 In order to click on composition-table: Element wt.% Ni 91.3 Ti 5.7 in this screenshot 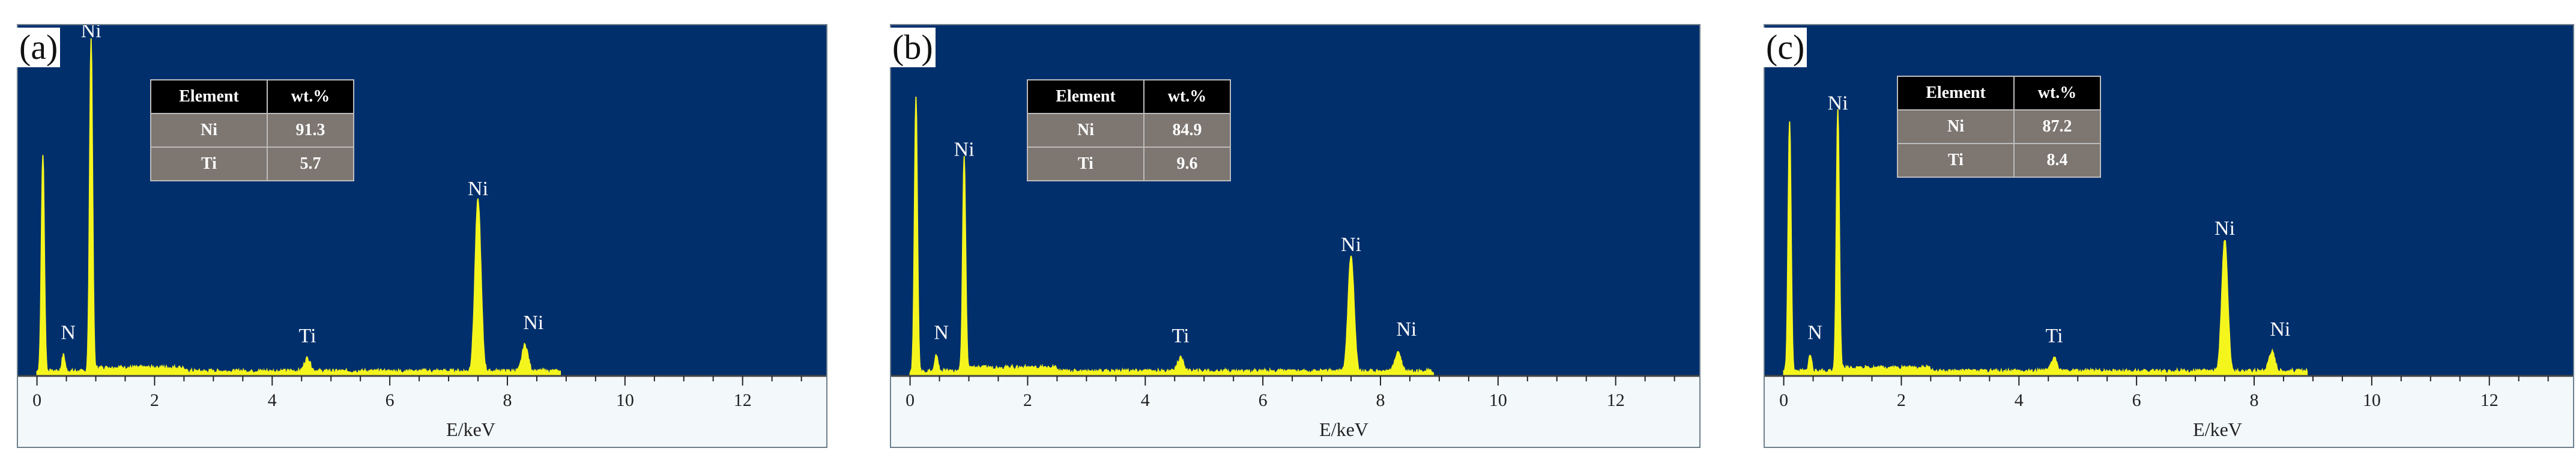, I will do `click(252, 130)`.